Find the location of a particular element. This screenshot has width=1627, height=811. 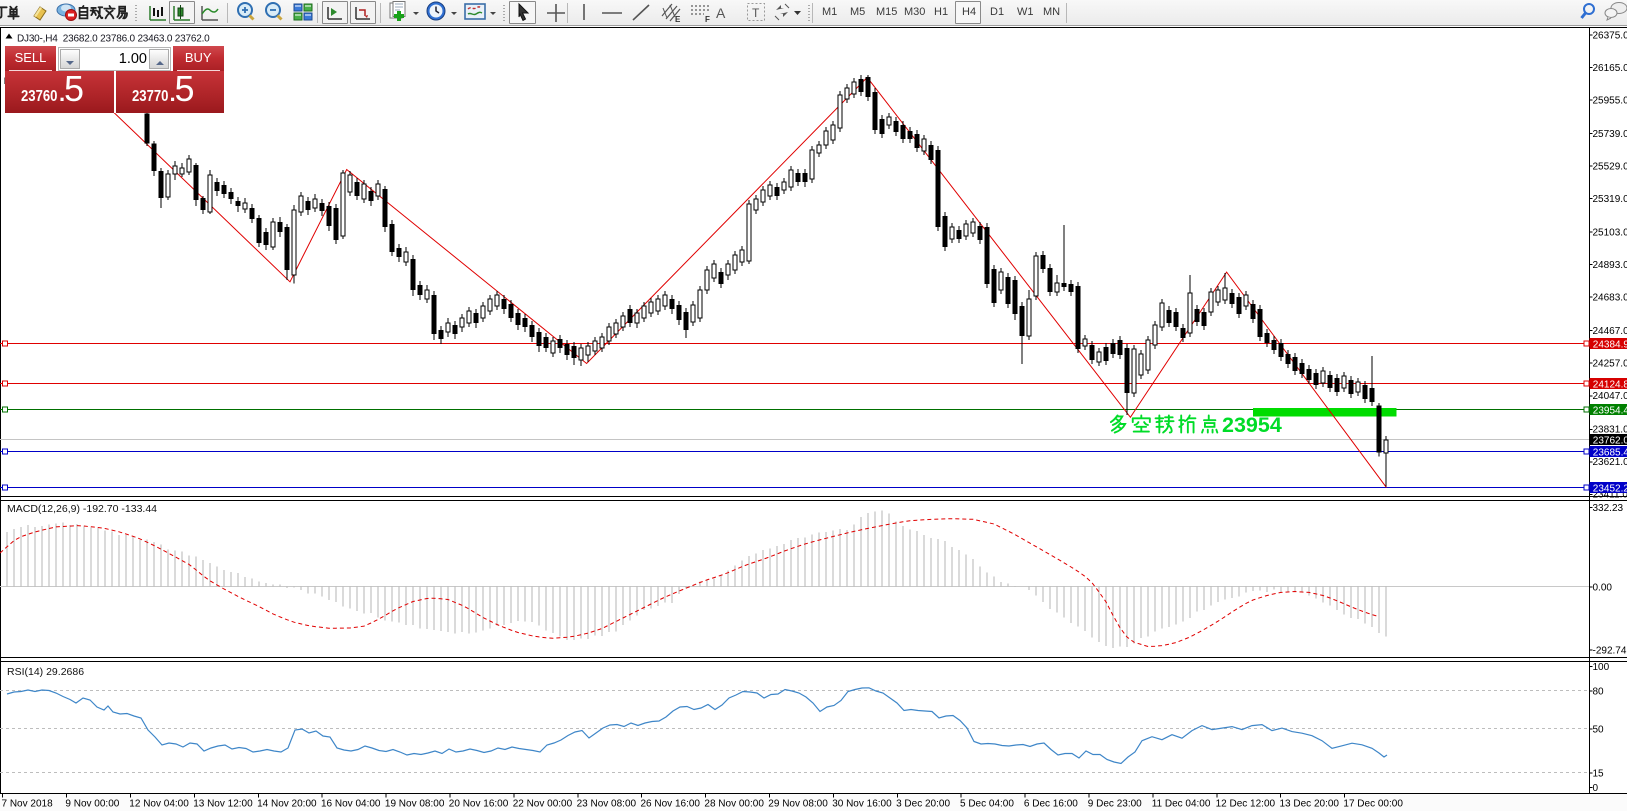

svg-text: 23954 is located at coordinates (1252, 425).